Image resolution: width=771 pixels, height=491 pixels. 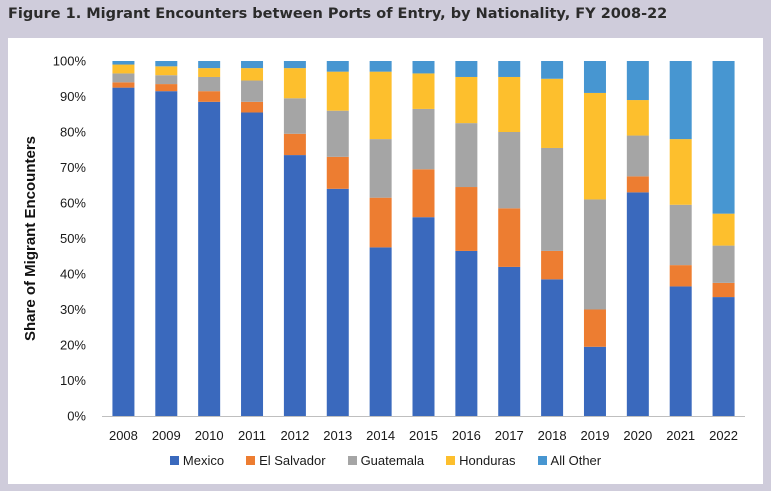 I want to click on x-tick-label: 2018, so click(x=552, y=435).